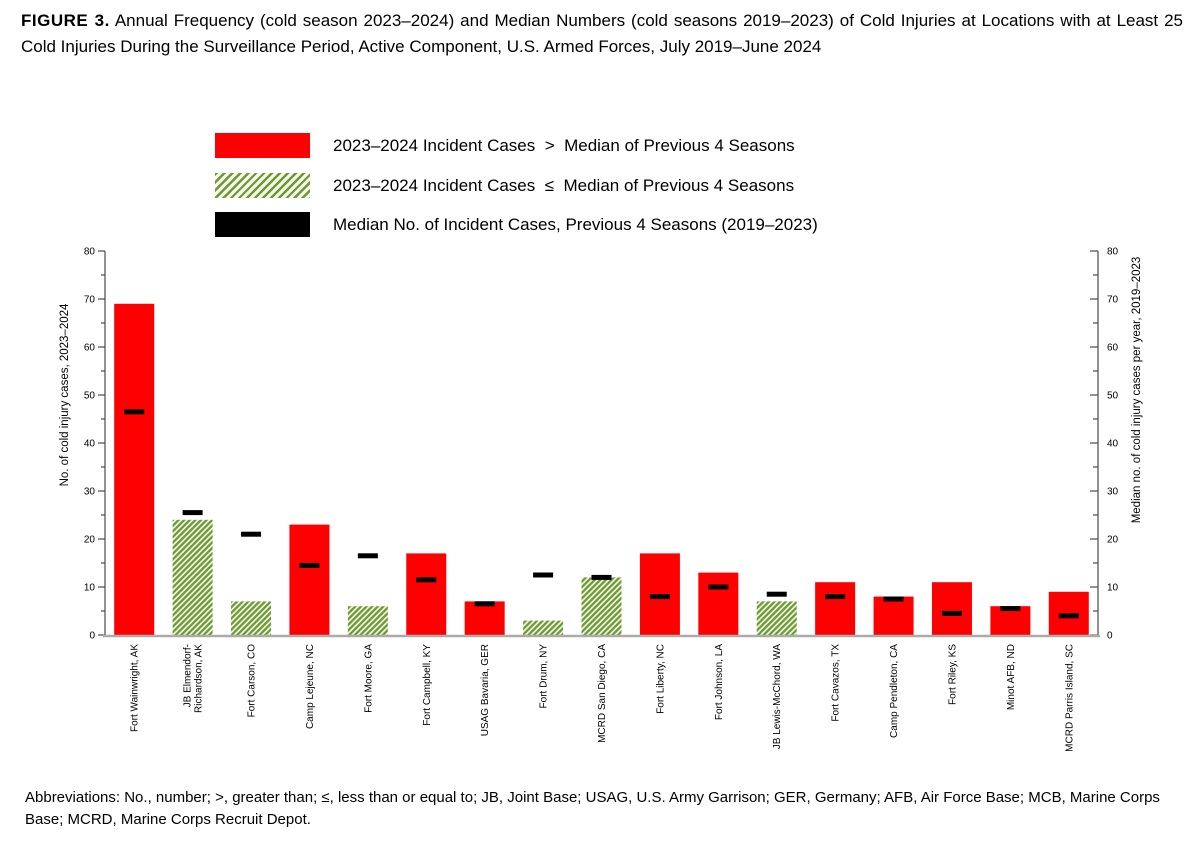  I want to click on y-tick-left: 30, so click(90, 492).